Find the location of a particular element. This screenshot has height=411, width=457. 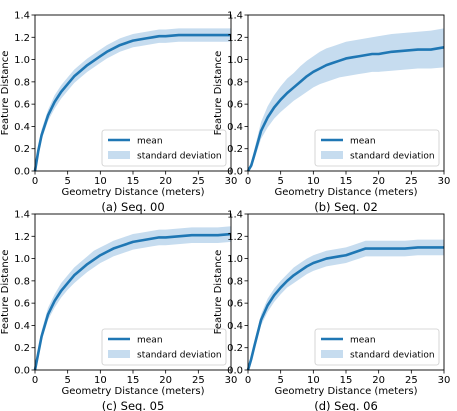

panel-caption: (c) Seq. 05 is located at coordinates (133, 405).